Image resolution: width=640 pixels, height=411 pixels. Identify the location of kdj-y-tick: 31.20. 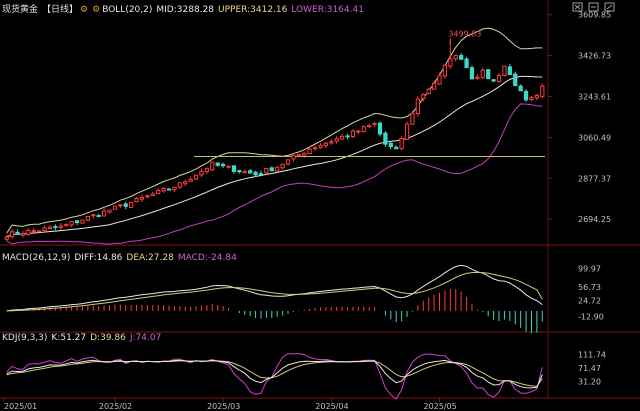
(589, 381).